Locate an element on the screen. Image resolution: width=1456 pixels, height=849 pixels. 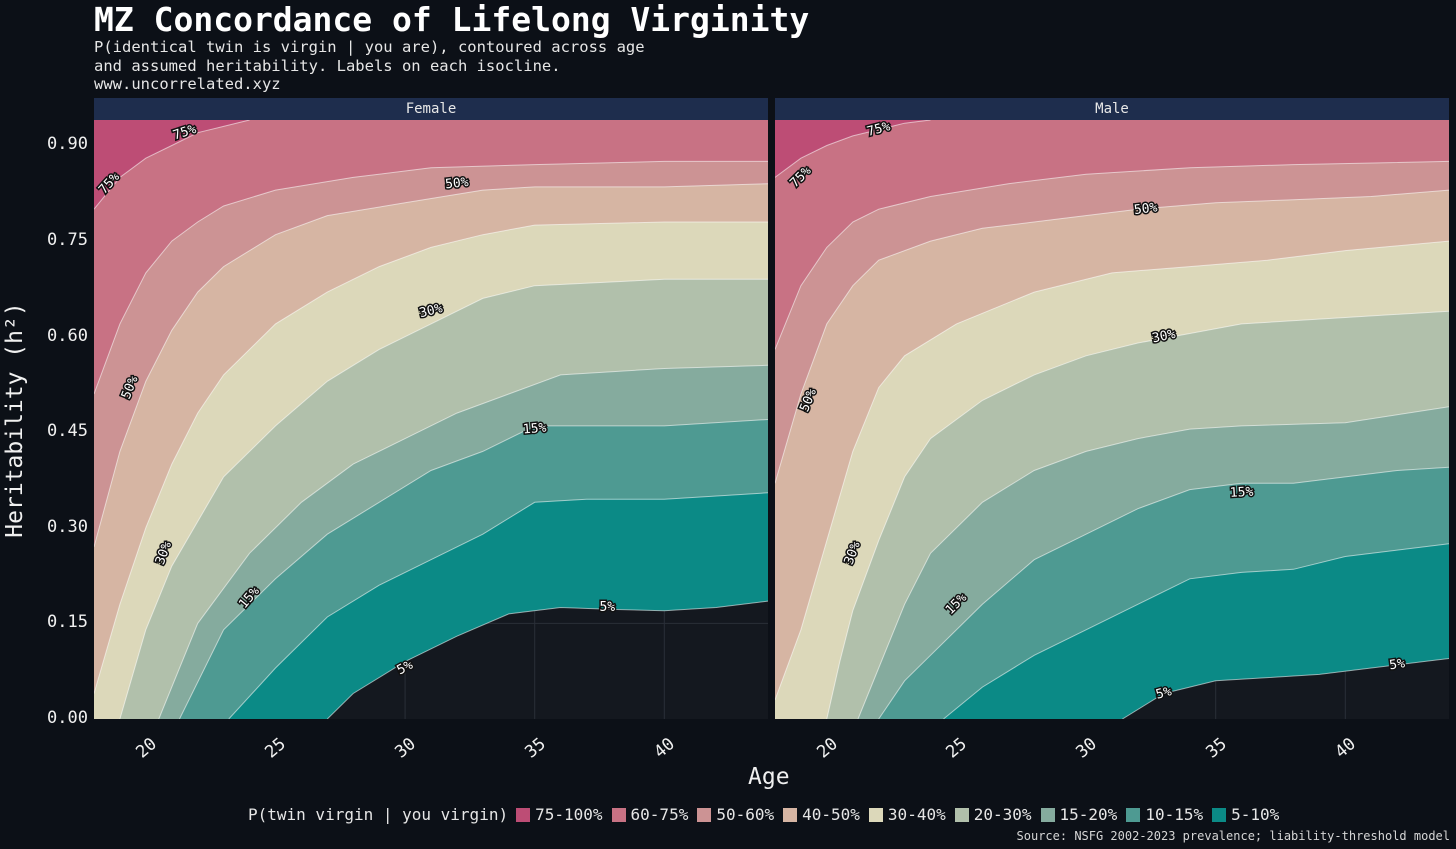
legend-label: 75-100% is located at coordinates (569, 814).